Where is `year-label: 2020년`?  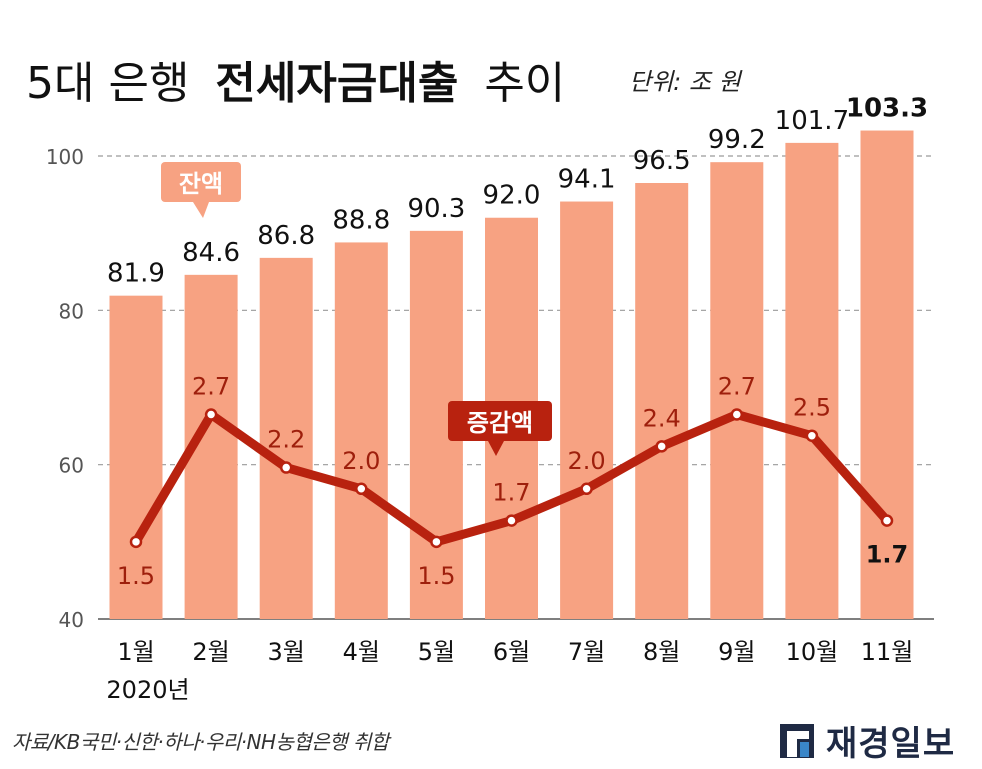
year-label: 2020년 is located at coordinates (147, 690).